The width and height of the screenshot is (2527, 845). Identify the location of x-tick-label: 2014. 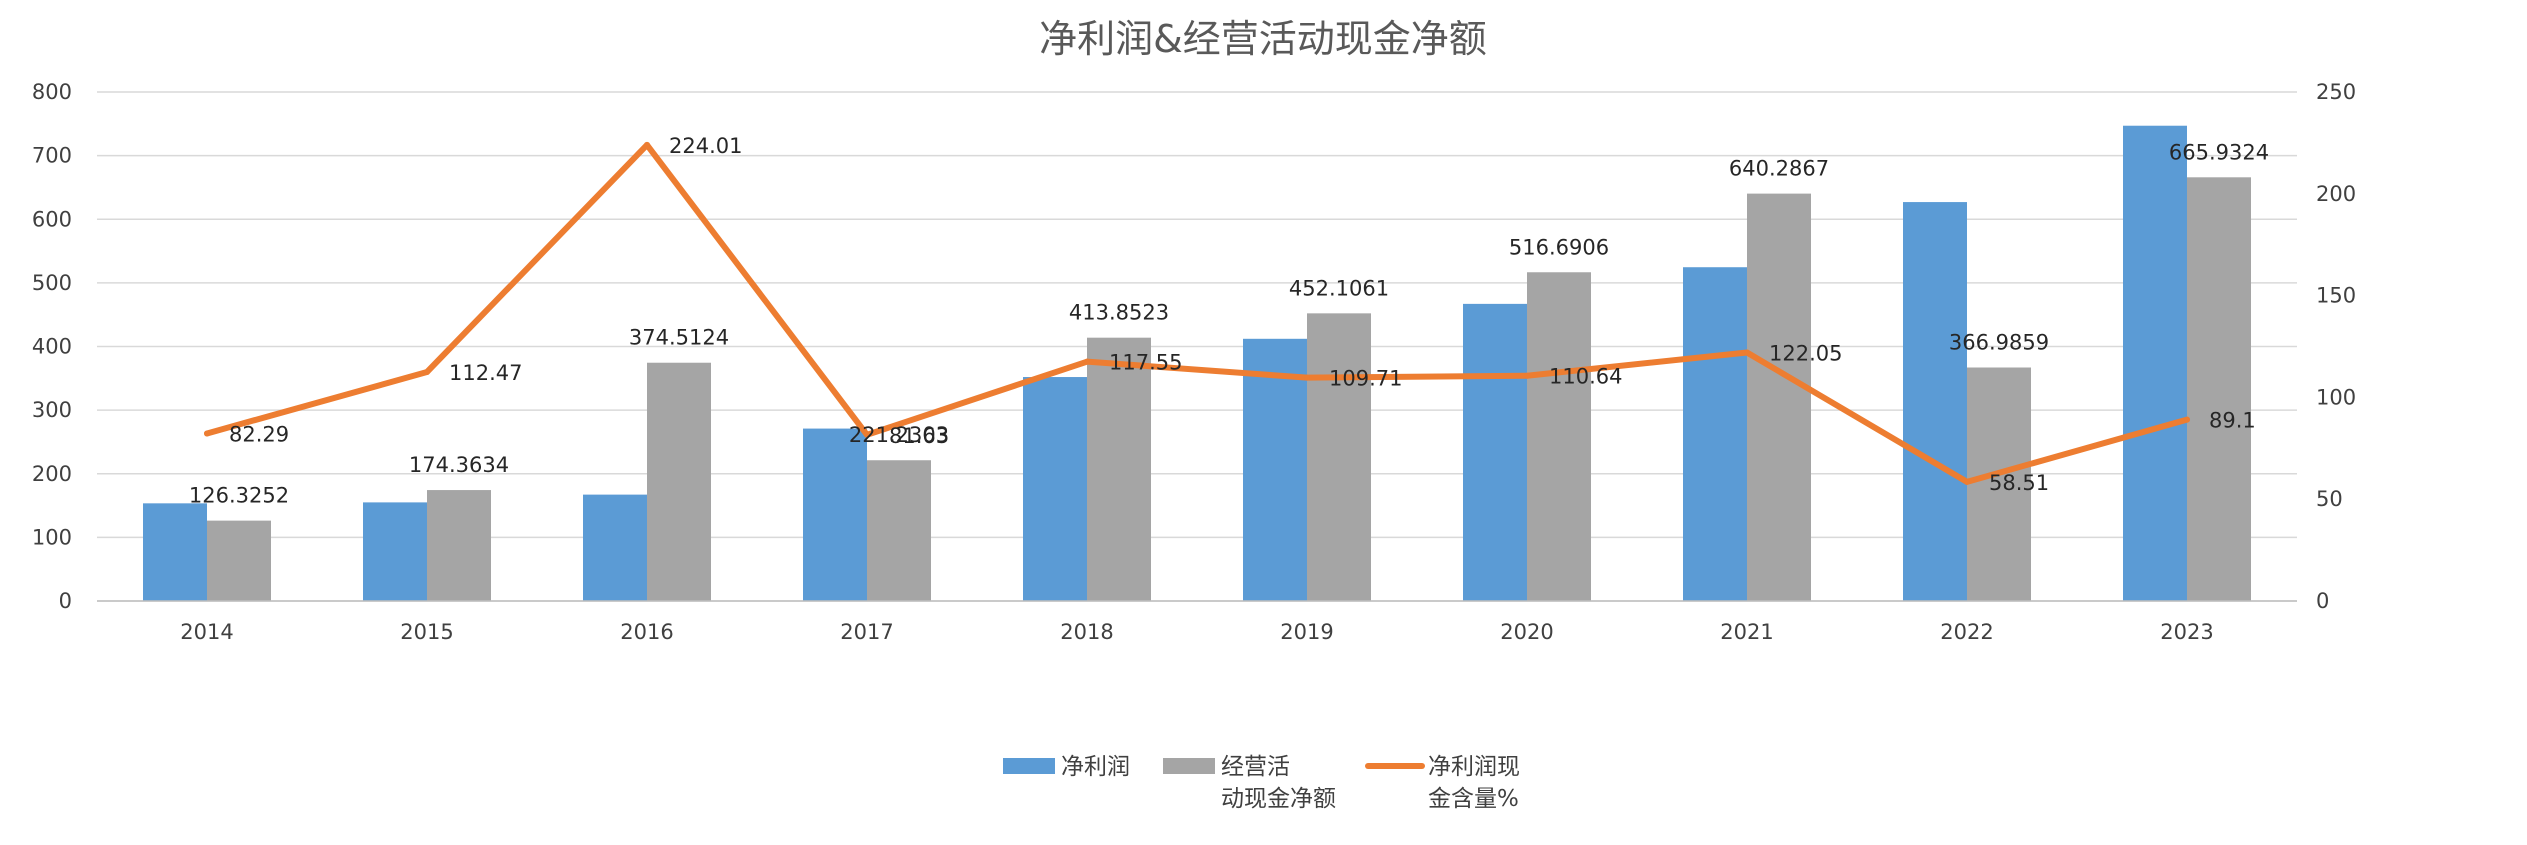
(206, 632).